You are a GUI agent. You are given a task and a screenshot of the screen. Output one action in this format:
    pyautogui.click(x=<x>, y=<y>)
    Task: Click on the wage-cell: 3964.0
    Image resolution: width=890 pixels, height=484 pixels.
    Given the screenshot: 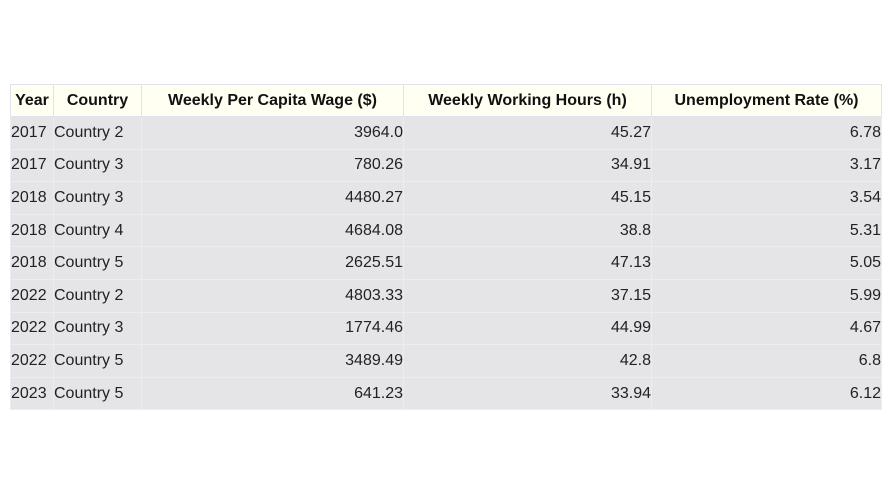 What is the action you would take?
    pyautogui.click(x=272, y=133)
    